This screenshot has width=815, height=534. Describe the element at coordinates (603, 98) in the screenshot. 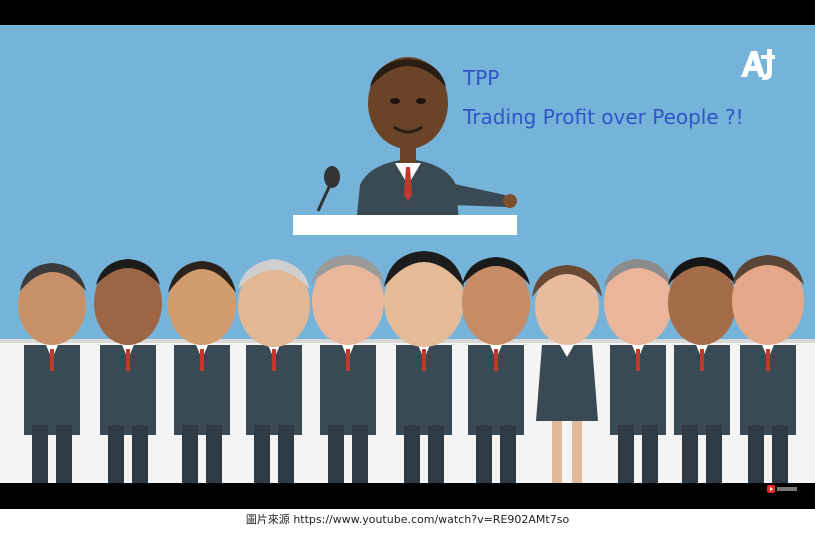

I see `headline: TPP Trading Profit over People ?!` at that location.